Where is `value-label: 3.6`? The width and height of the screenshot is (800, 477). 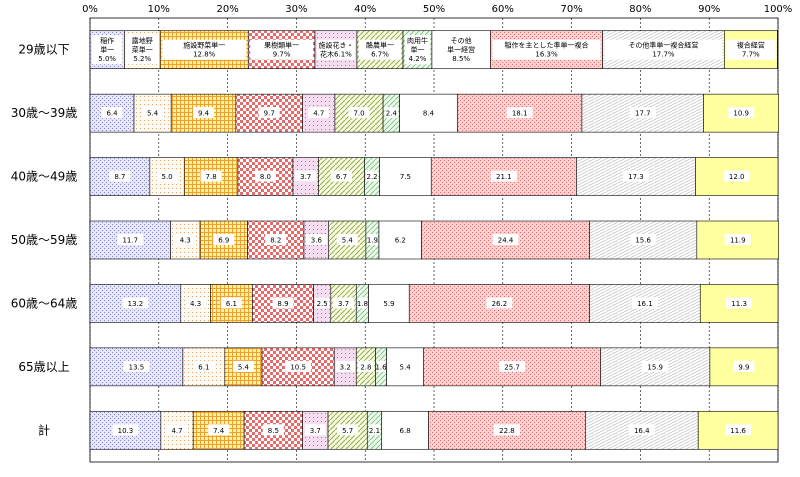 value-label: 3.6 is located at coordinates (317, 241).